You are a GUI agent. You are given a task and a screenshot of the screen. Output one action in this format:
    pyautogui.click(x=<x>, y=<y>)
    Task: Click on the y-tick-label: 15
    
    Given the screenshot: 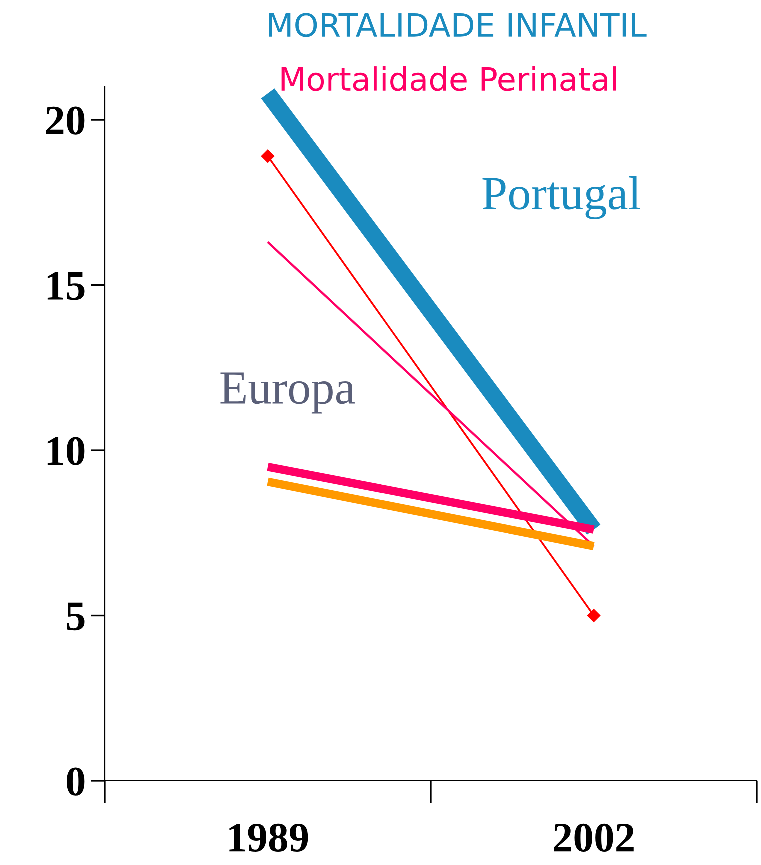 What is the action you would take?
    pyautogui.click(x=66, y=286)
    